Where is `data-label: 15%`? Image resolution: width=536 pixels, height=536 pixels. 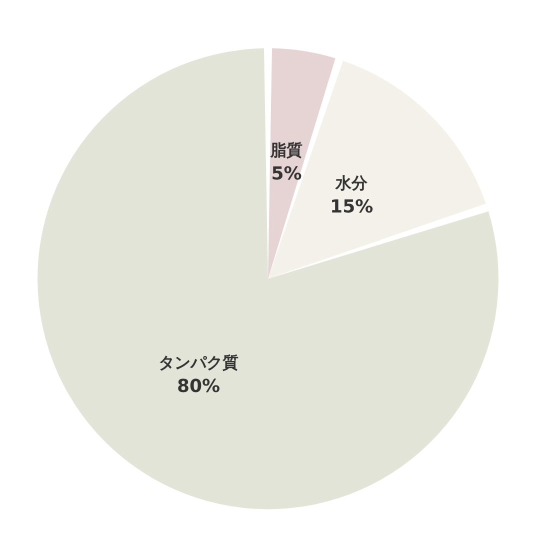
data-label: 15% is located at coordinates (352, 207).